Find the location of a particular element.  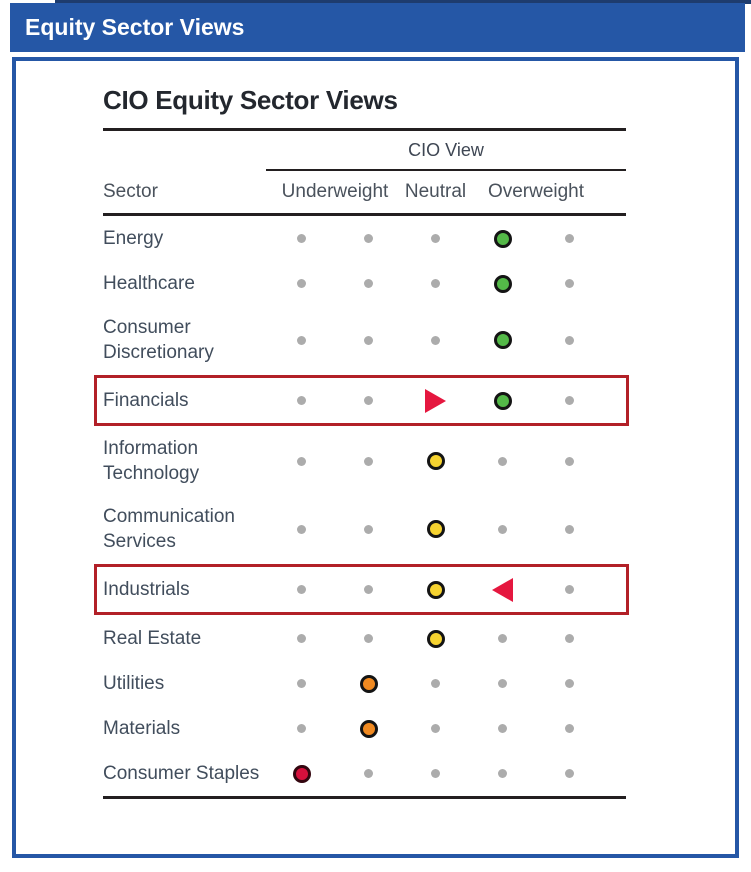

sector-label: Utilities is located at coordinates (134, 683).